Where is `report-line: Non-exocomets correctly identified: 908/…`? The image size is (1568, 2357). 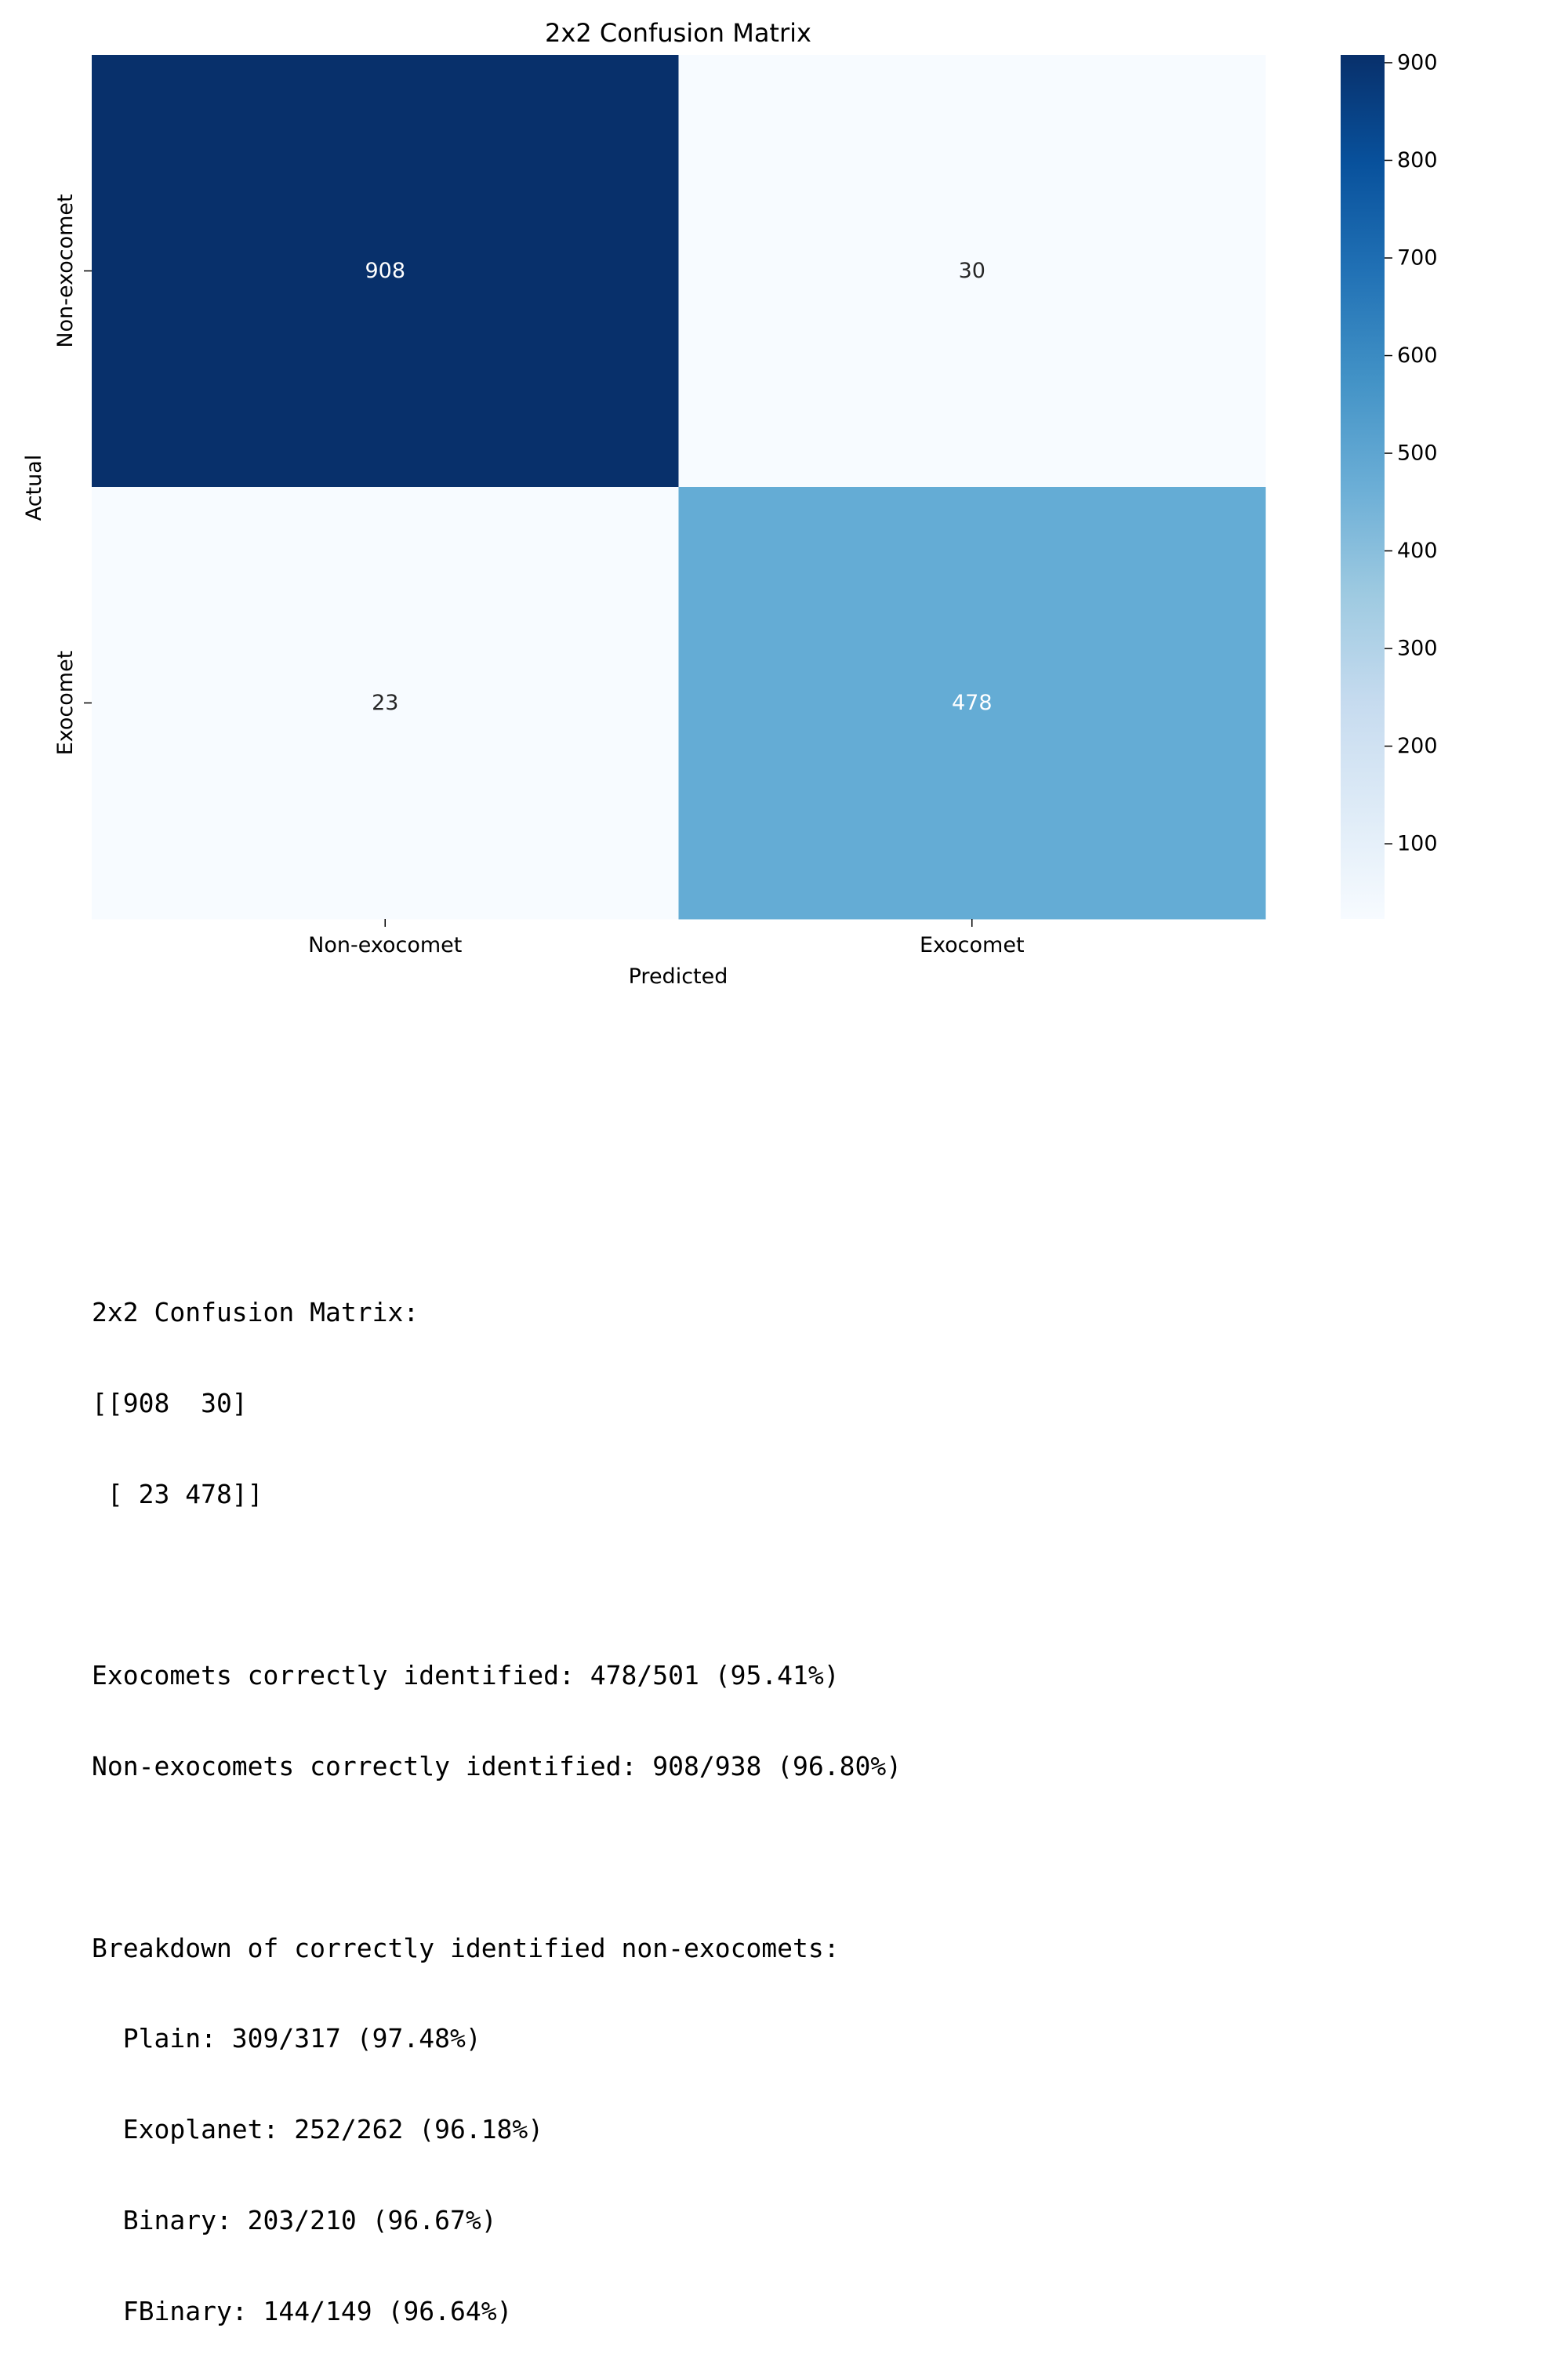
report-line: Non-exocomets correctly identified: 908/… is located at coordinates (497, 1766).